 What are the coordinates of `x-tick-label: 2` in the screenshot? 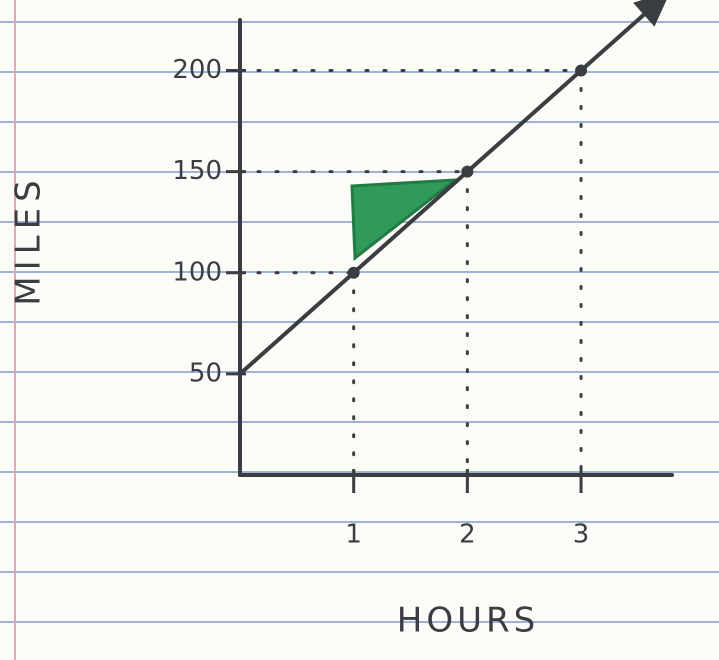 It's located at (467, 535).